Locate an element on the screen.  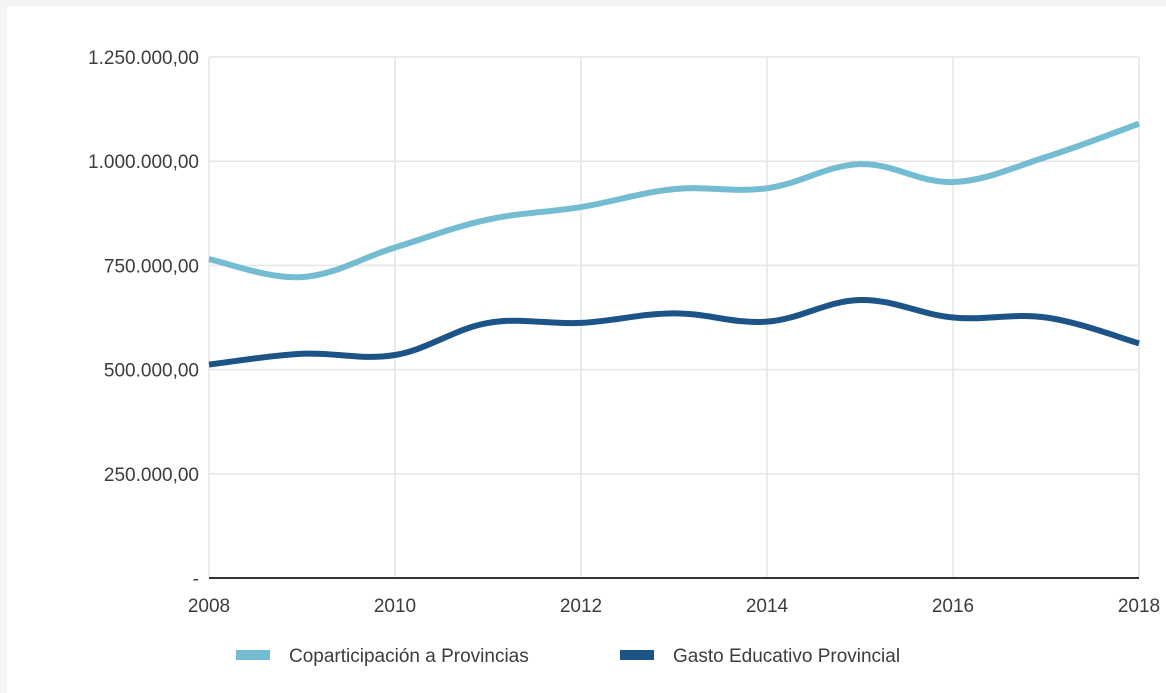
legend-label-0: Coparticipación a Provincias is located at coordinates (409, 656).